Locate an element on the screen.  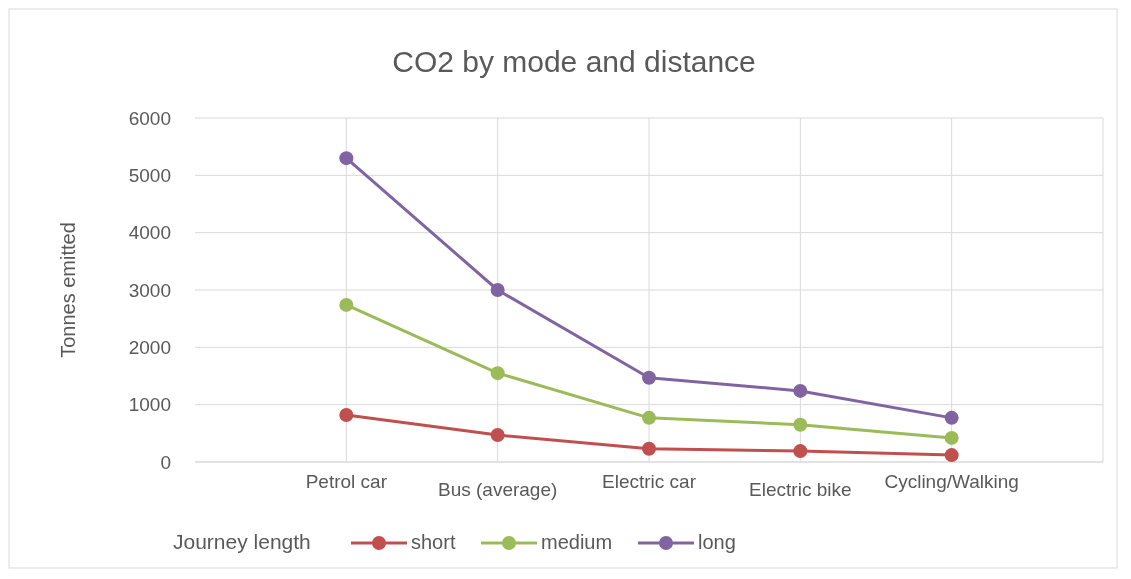
y-tick-label: 3000 is located at coordinates (149, 290).